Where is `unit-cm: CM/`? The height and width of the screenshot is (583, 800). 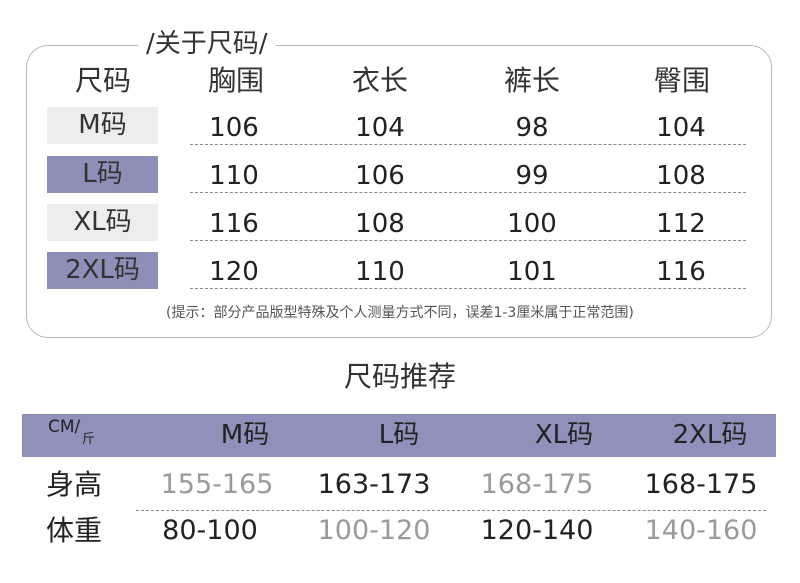
unit-cm: CM/ is located at coordinates (64, 427).